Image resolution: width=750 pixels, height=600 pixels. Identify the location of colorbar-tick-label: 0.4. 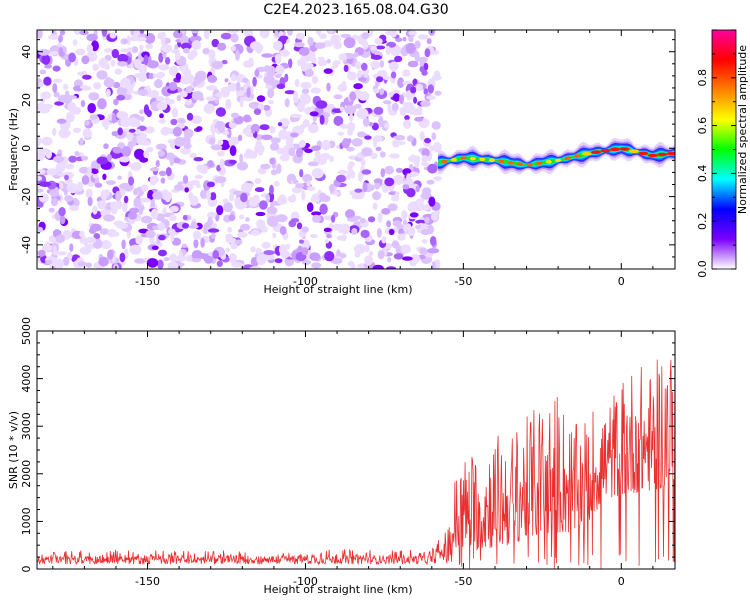
(702, 174).